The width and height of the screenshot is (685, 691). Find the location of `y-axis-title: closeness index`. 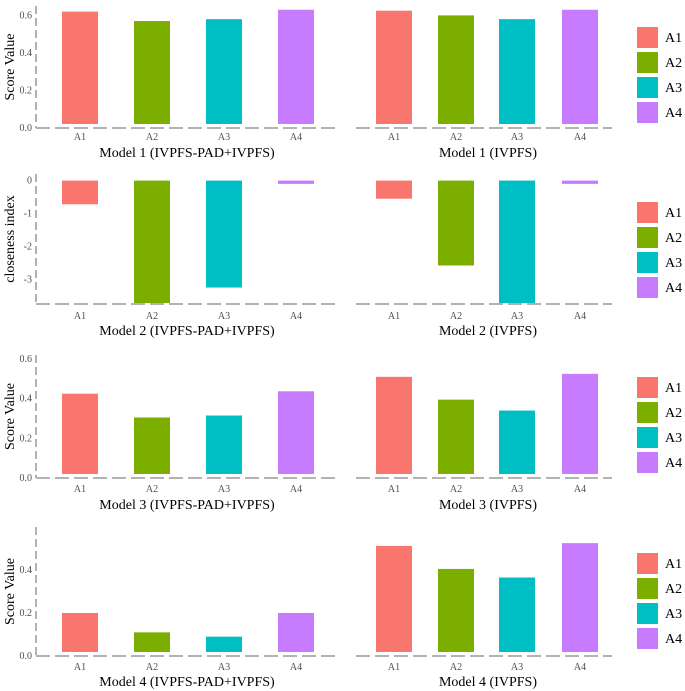

y-axis-title: closeness index is located at coordinates (10, 238).